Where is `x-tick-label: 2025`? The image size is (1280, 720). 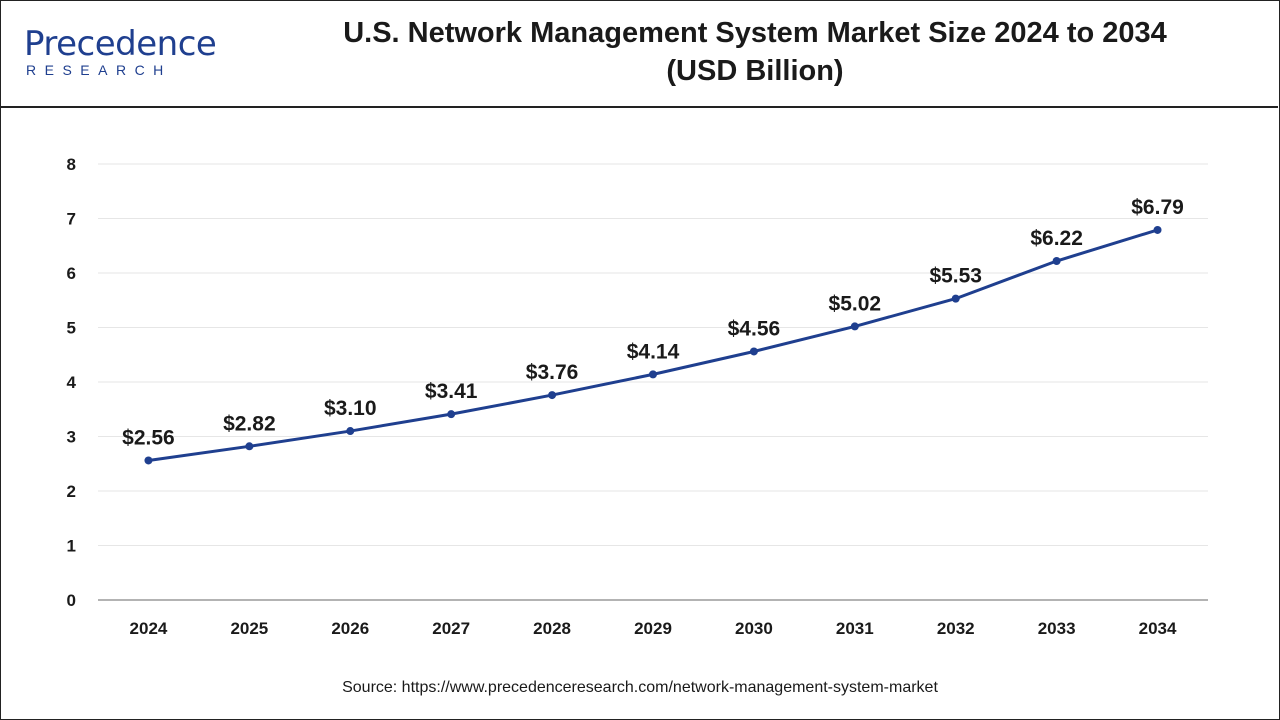
x-tick-label: 2025 is located at coordinates (249, 628).